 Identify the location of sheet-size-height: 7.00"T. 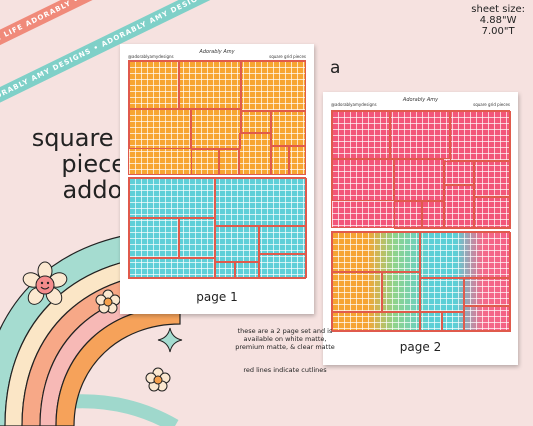
(498, 31).